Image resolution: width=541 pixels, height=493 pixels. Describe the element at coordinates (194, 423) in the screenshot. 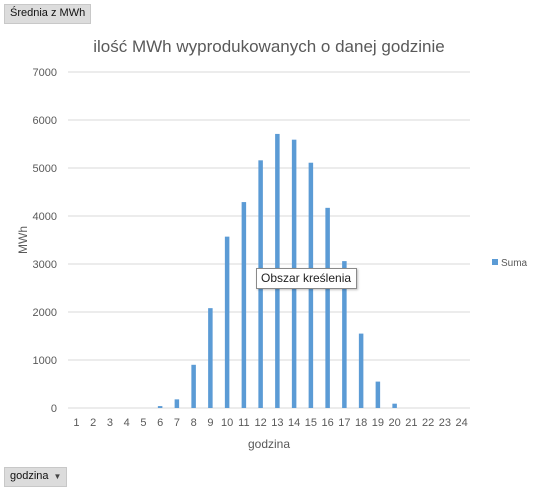

I see `x-tick-label: 8` at that location.